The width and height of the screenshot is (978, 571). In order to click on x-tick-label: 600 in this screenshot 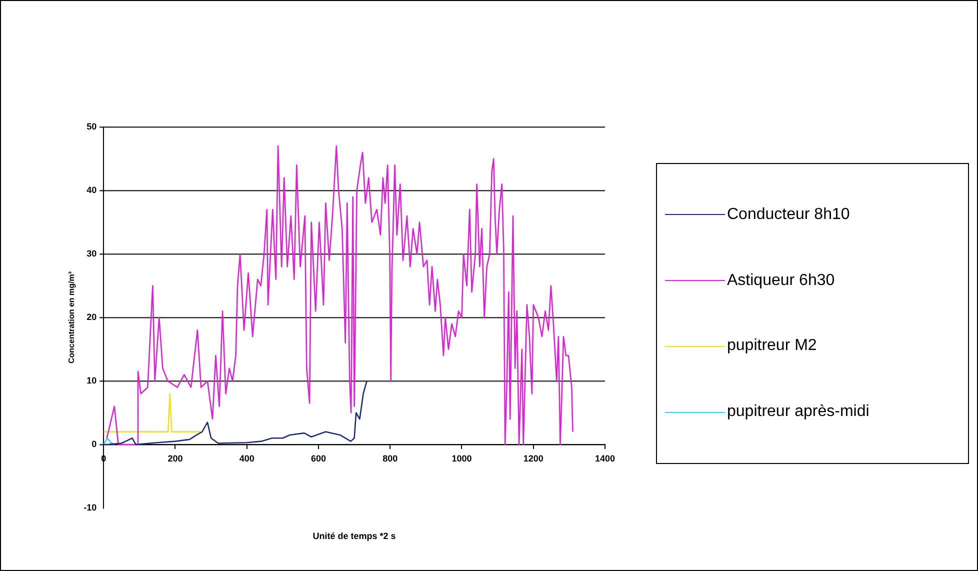, I will do `click(318, 458)`.